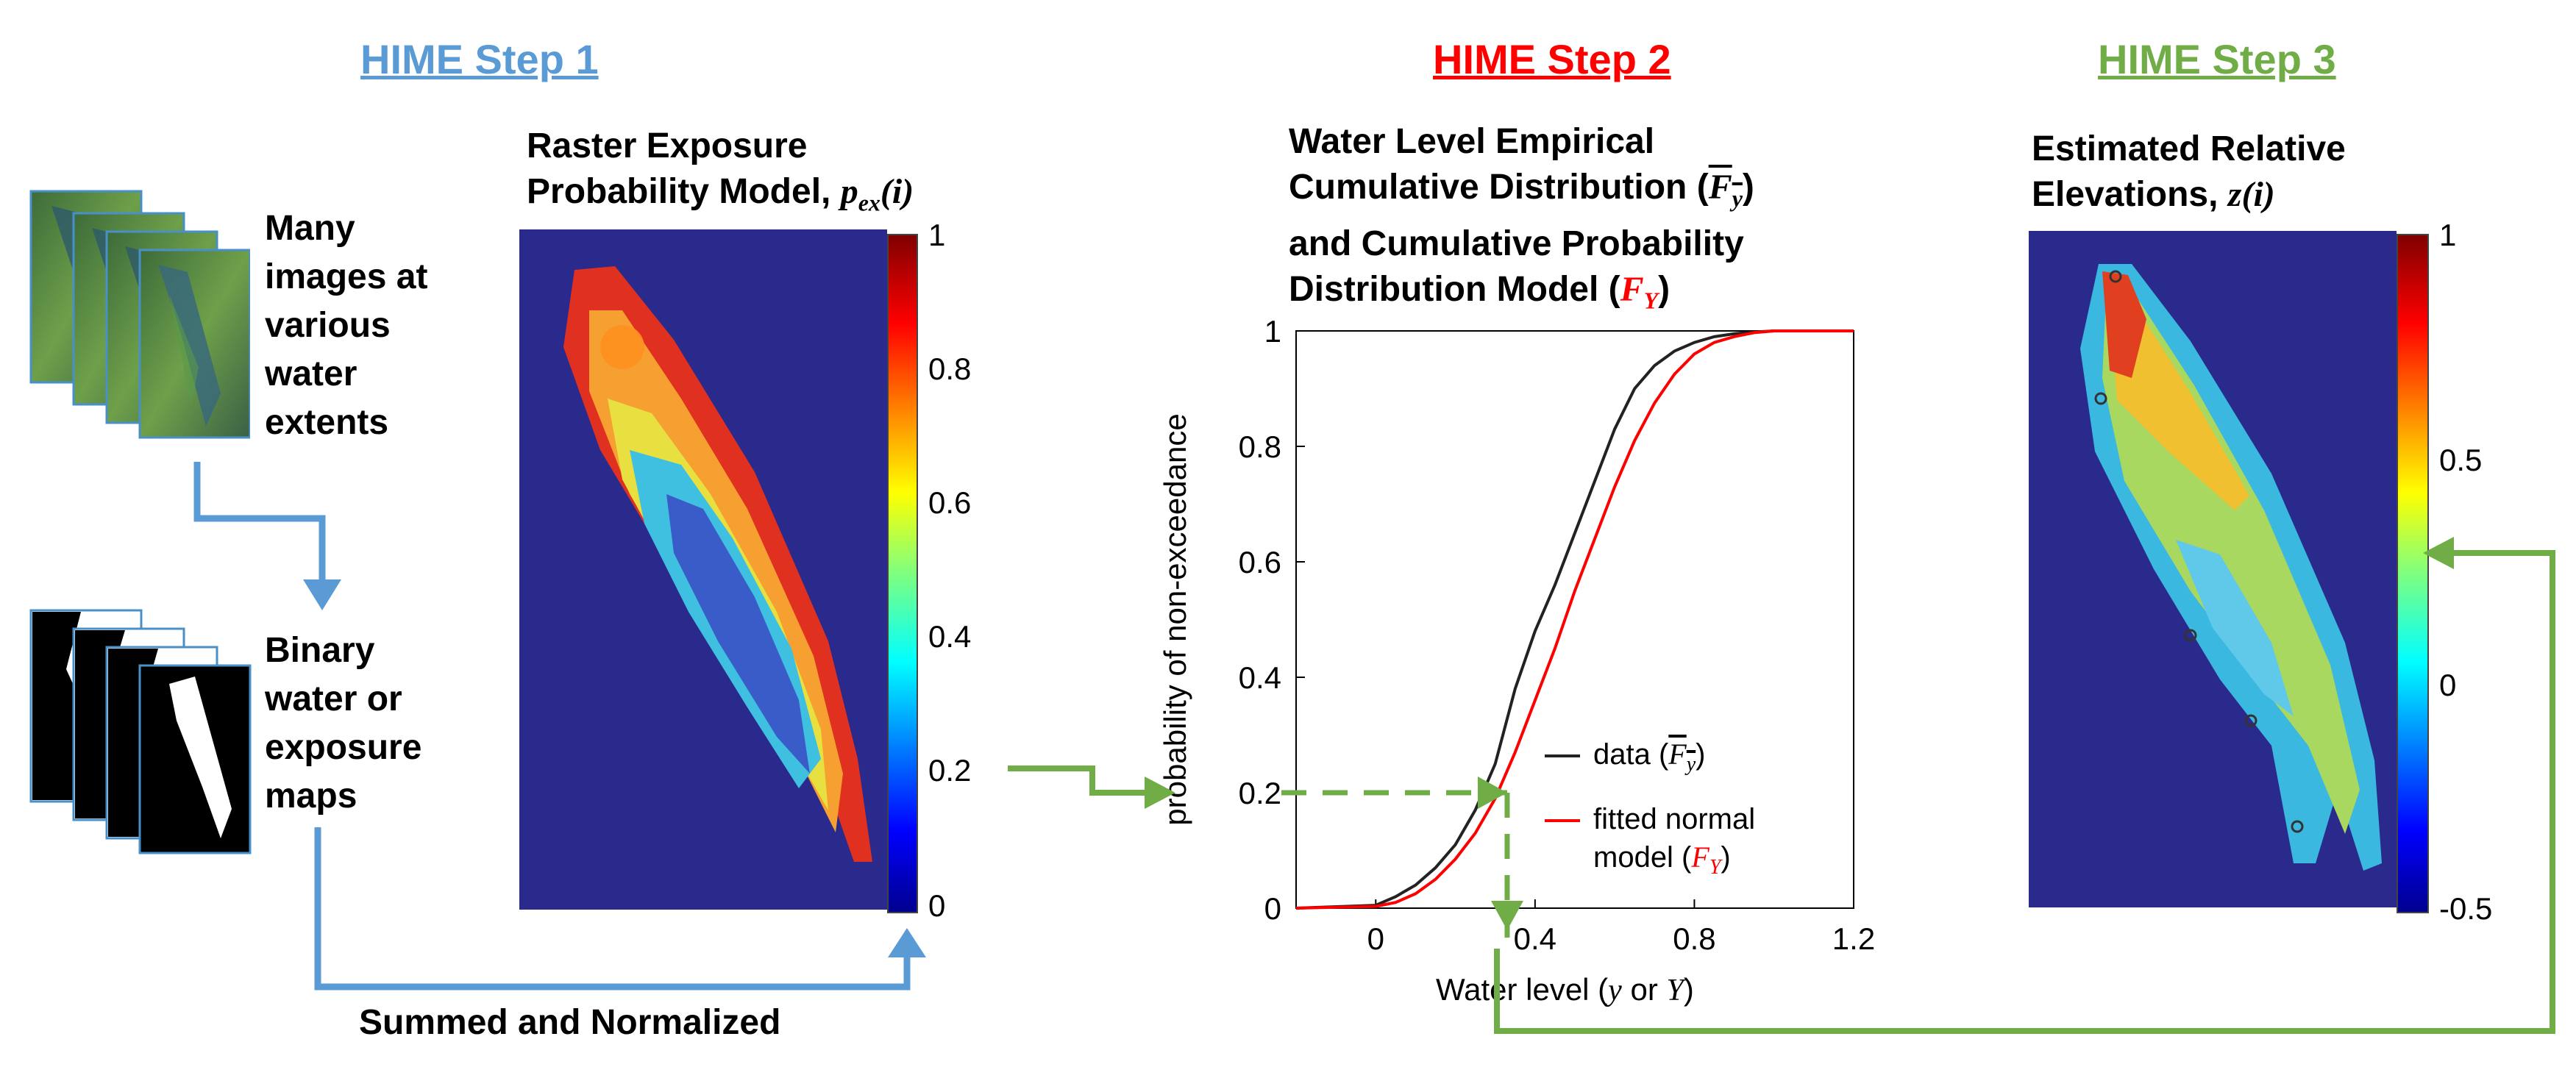 The height and width of the screenshot is (1067, 2576). I want to click on summed-normalized-label: Summed and Normalized, so click(570, 1022).